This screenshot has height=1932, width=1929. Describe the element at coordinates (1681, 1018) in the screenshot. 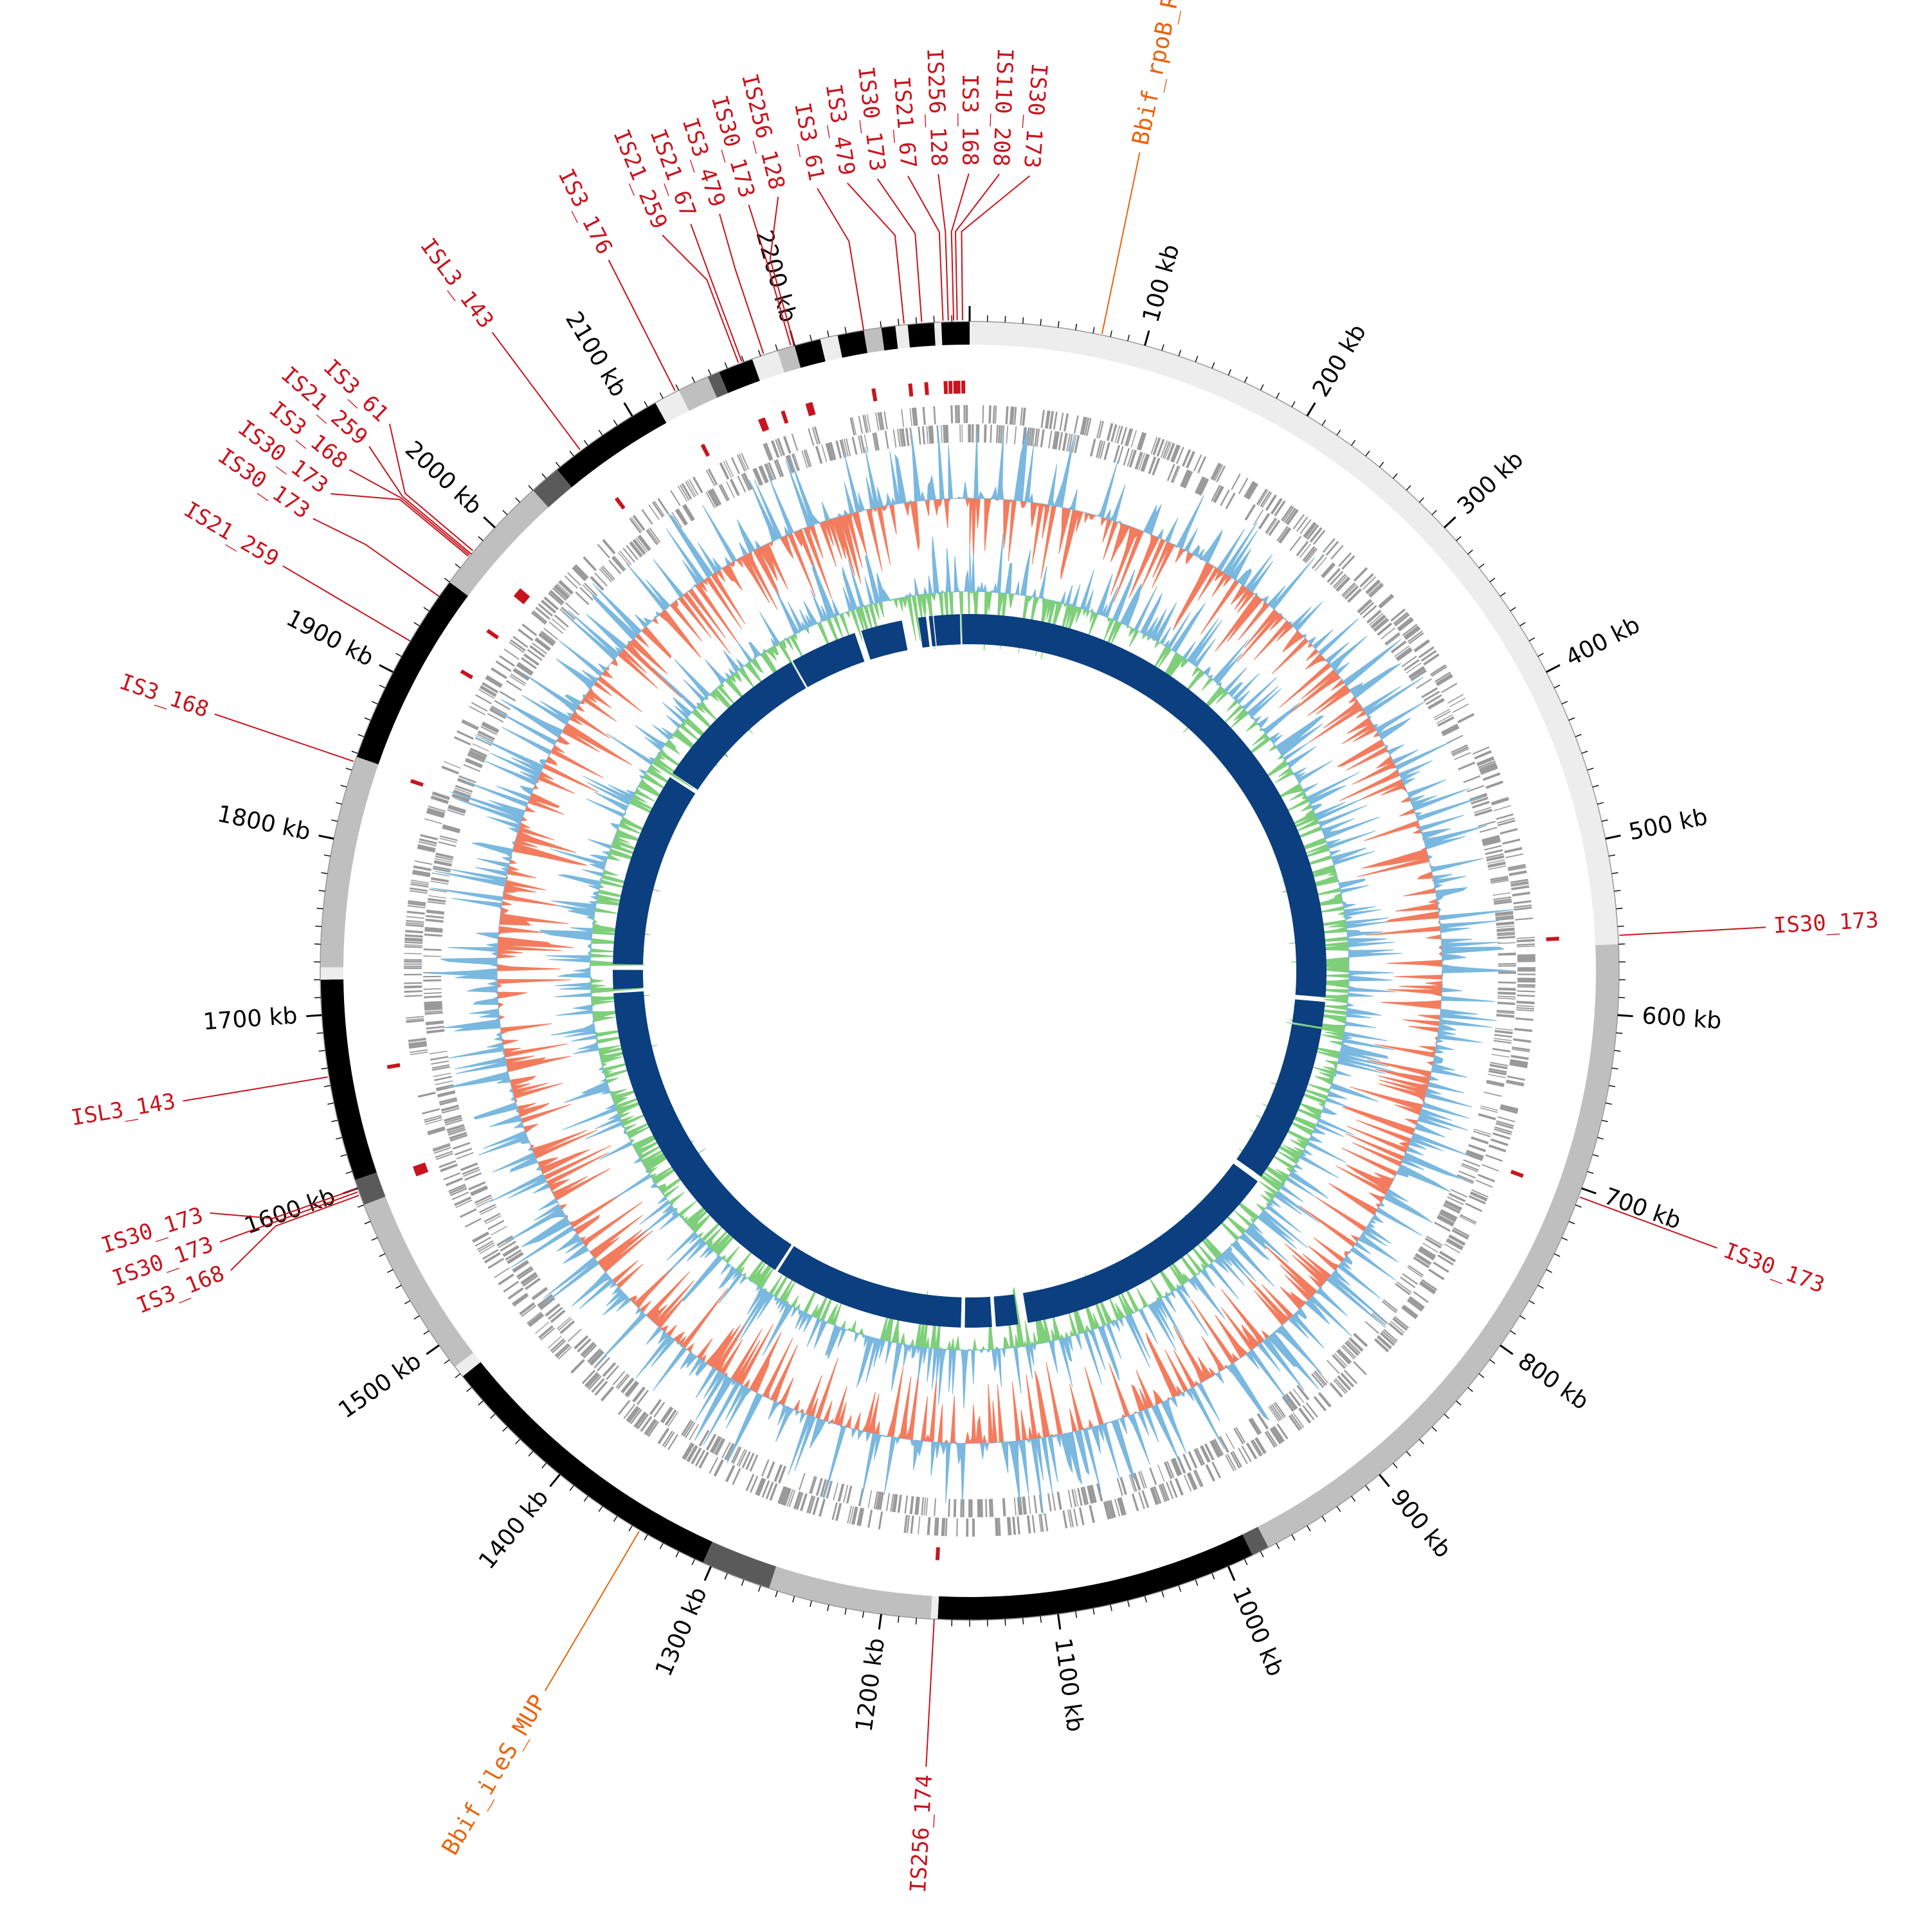

I see `tick-label: 600 kb` at that location.